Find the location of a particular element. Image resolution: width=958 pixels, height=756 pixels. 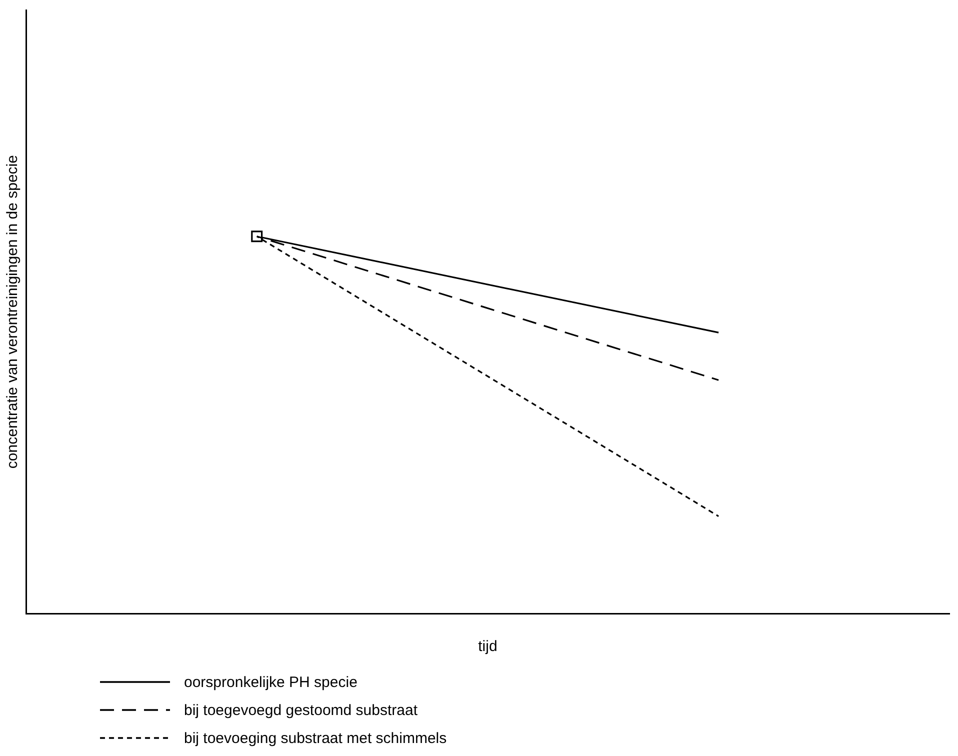

legend-label: bij toevoeging substraat met schimmels is located at coordinates (315, 738).